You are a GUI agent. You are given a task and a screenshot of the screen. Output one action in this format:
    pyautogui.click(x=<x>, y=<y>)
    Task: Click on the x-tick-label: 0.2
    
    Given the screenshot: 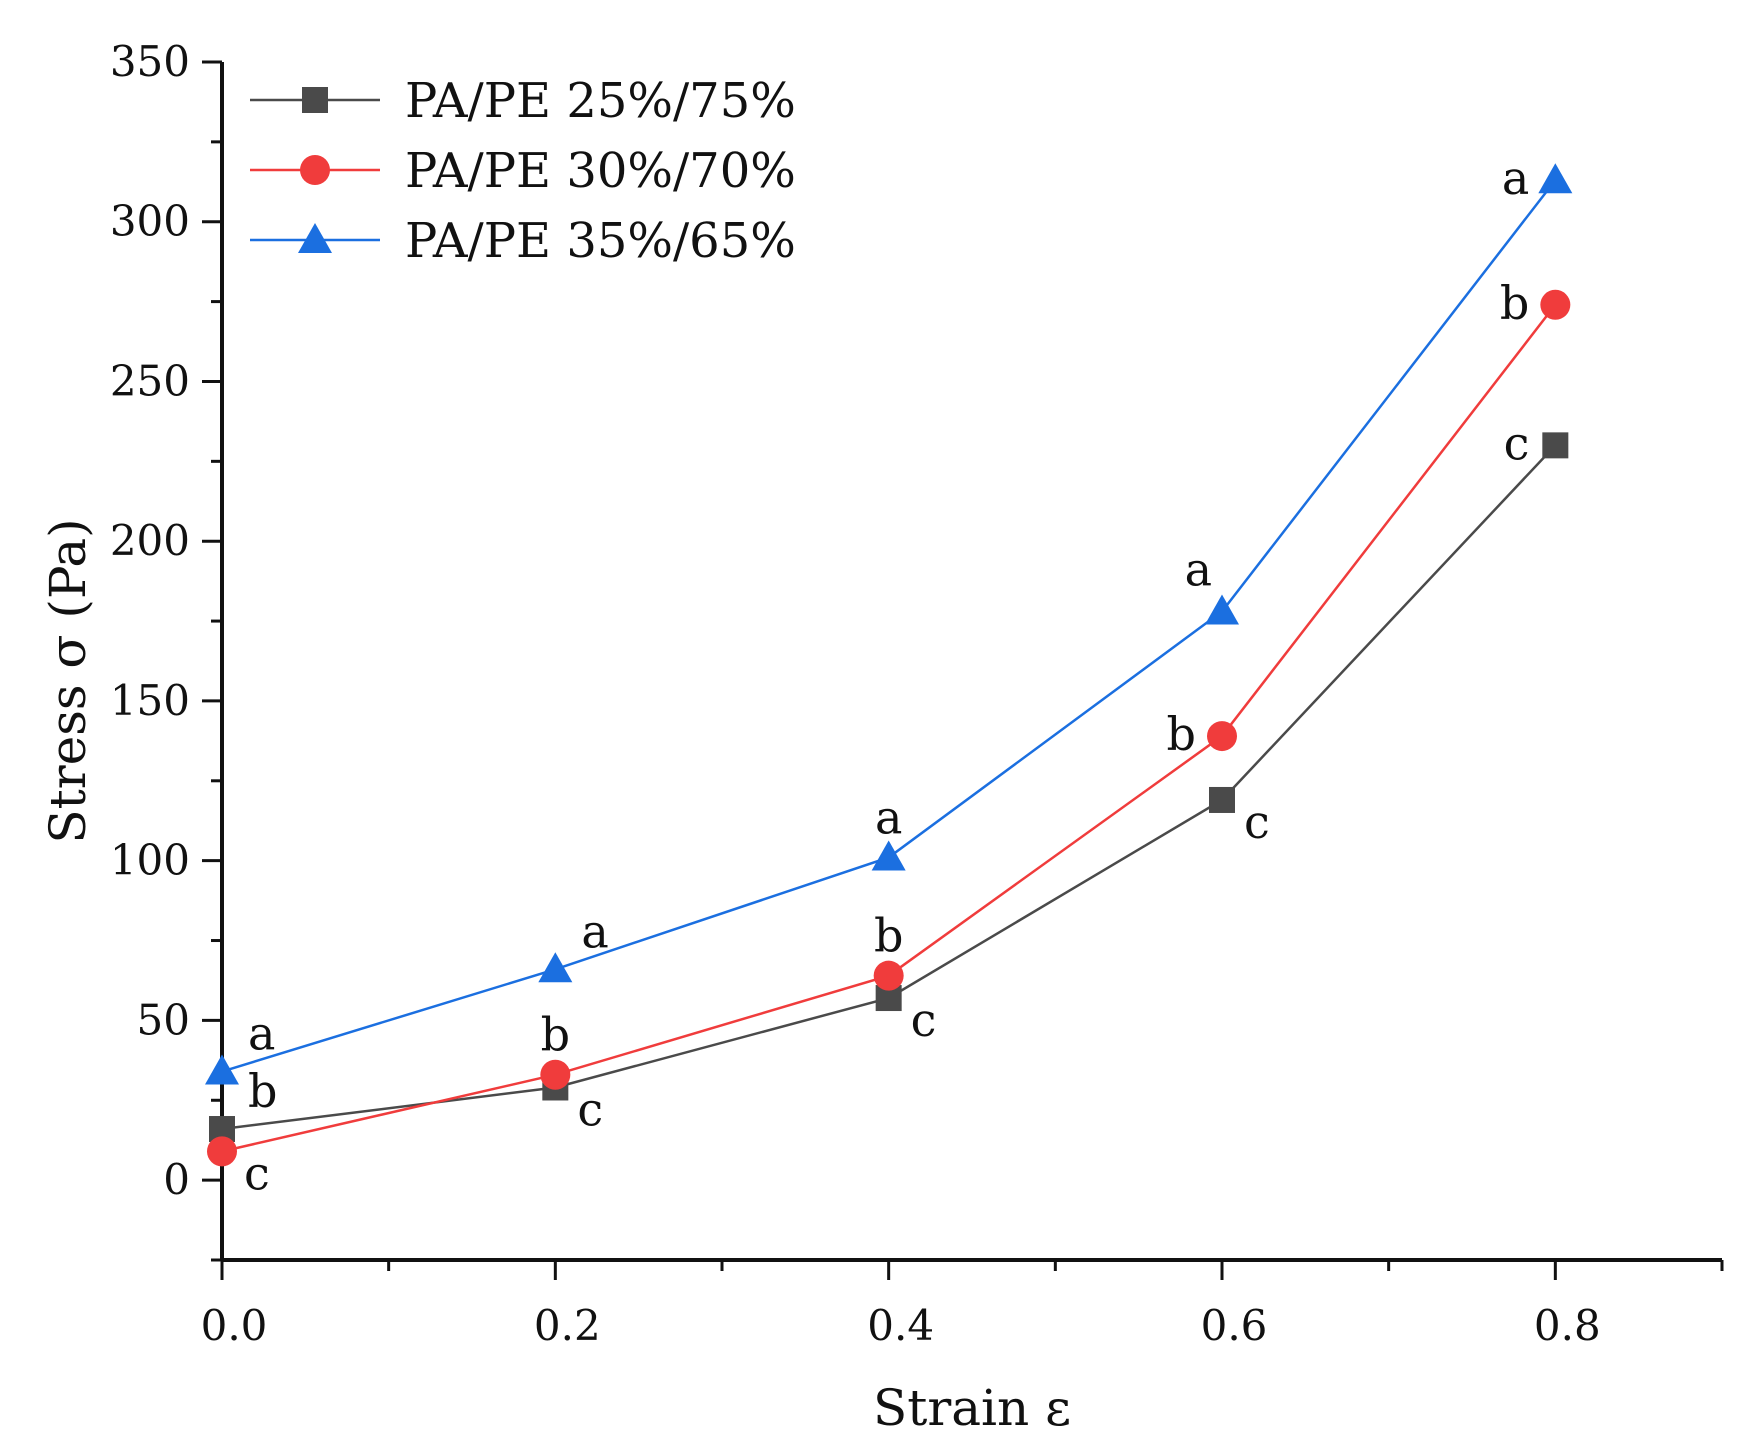 What is the action you would take?
    pyautogui.click(x=567, y=1325)
    